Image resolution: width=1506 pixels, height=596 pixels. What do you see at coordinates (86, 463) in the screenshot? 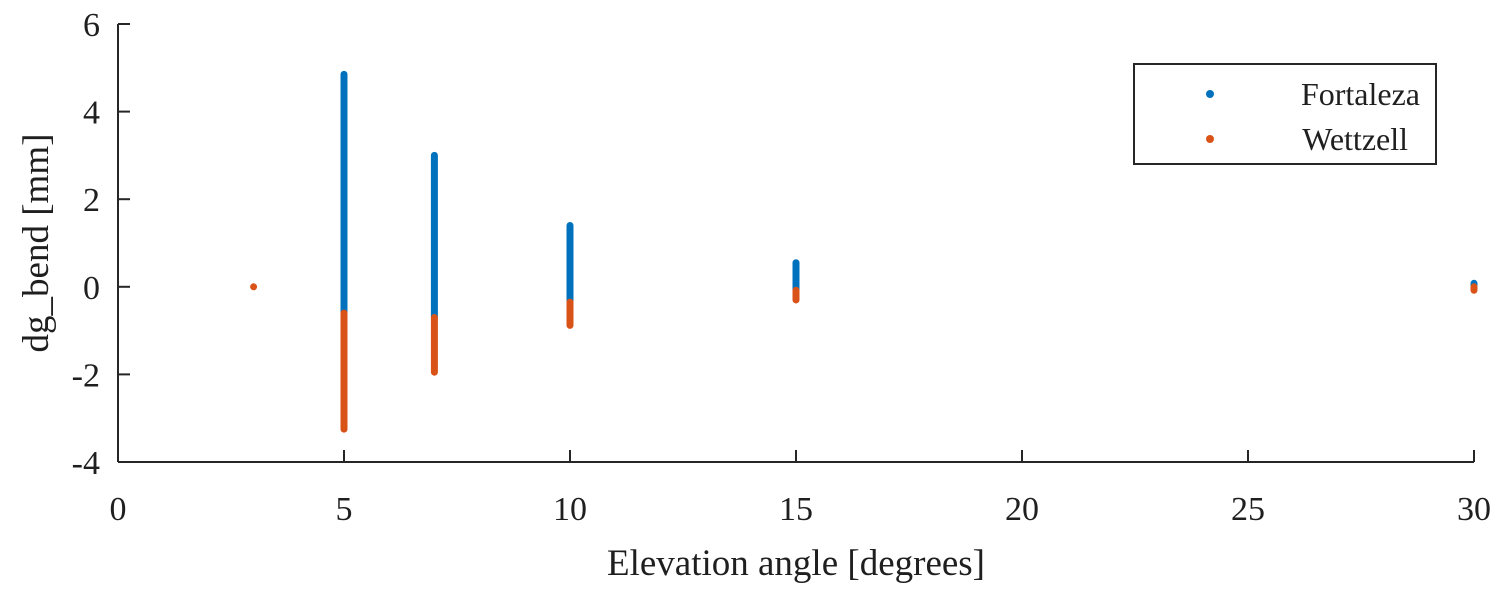
I see `y-tick-label: -4` at bounding box center [86, 463].